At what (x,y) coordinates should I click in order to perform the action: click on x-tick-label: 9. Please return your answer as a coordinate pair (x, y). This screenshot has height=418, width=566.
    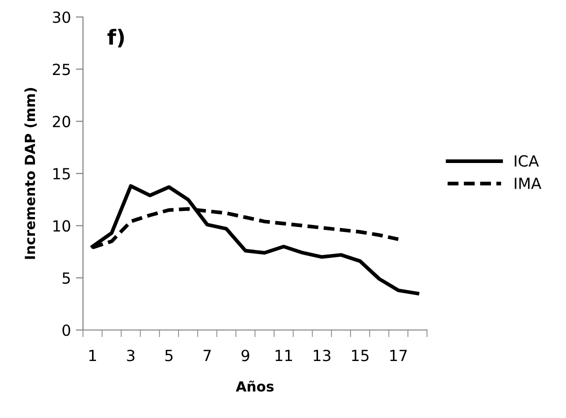
    Looking at the image, I should click on (246, 356).